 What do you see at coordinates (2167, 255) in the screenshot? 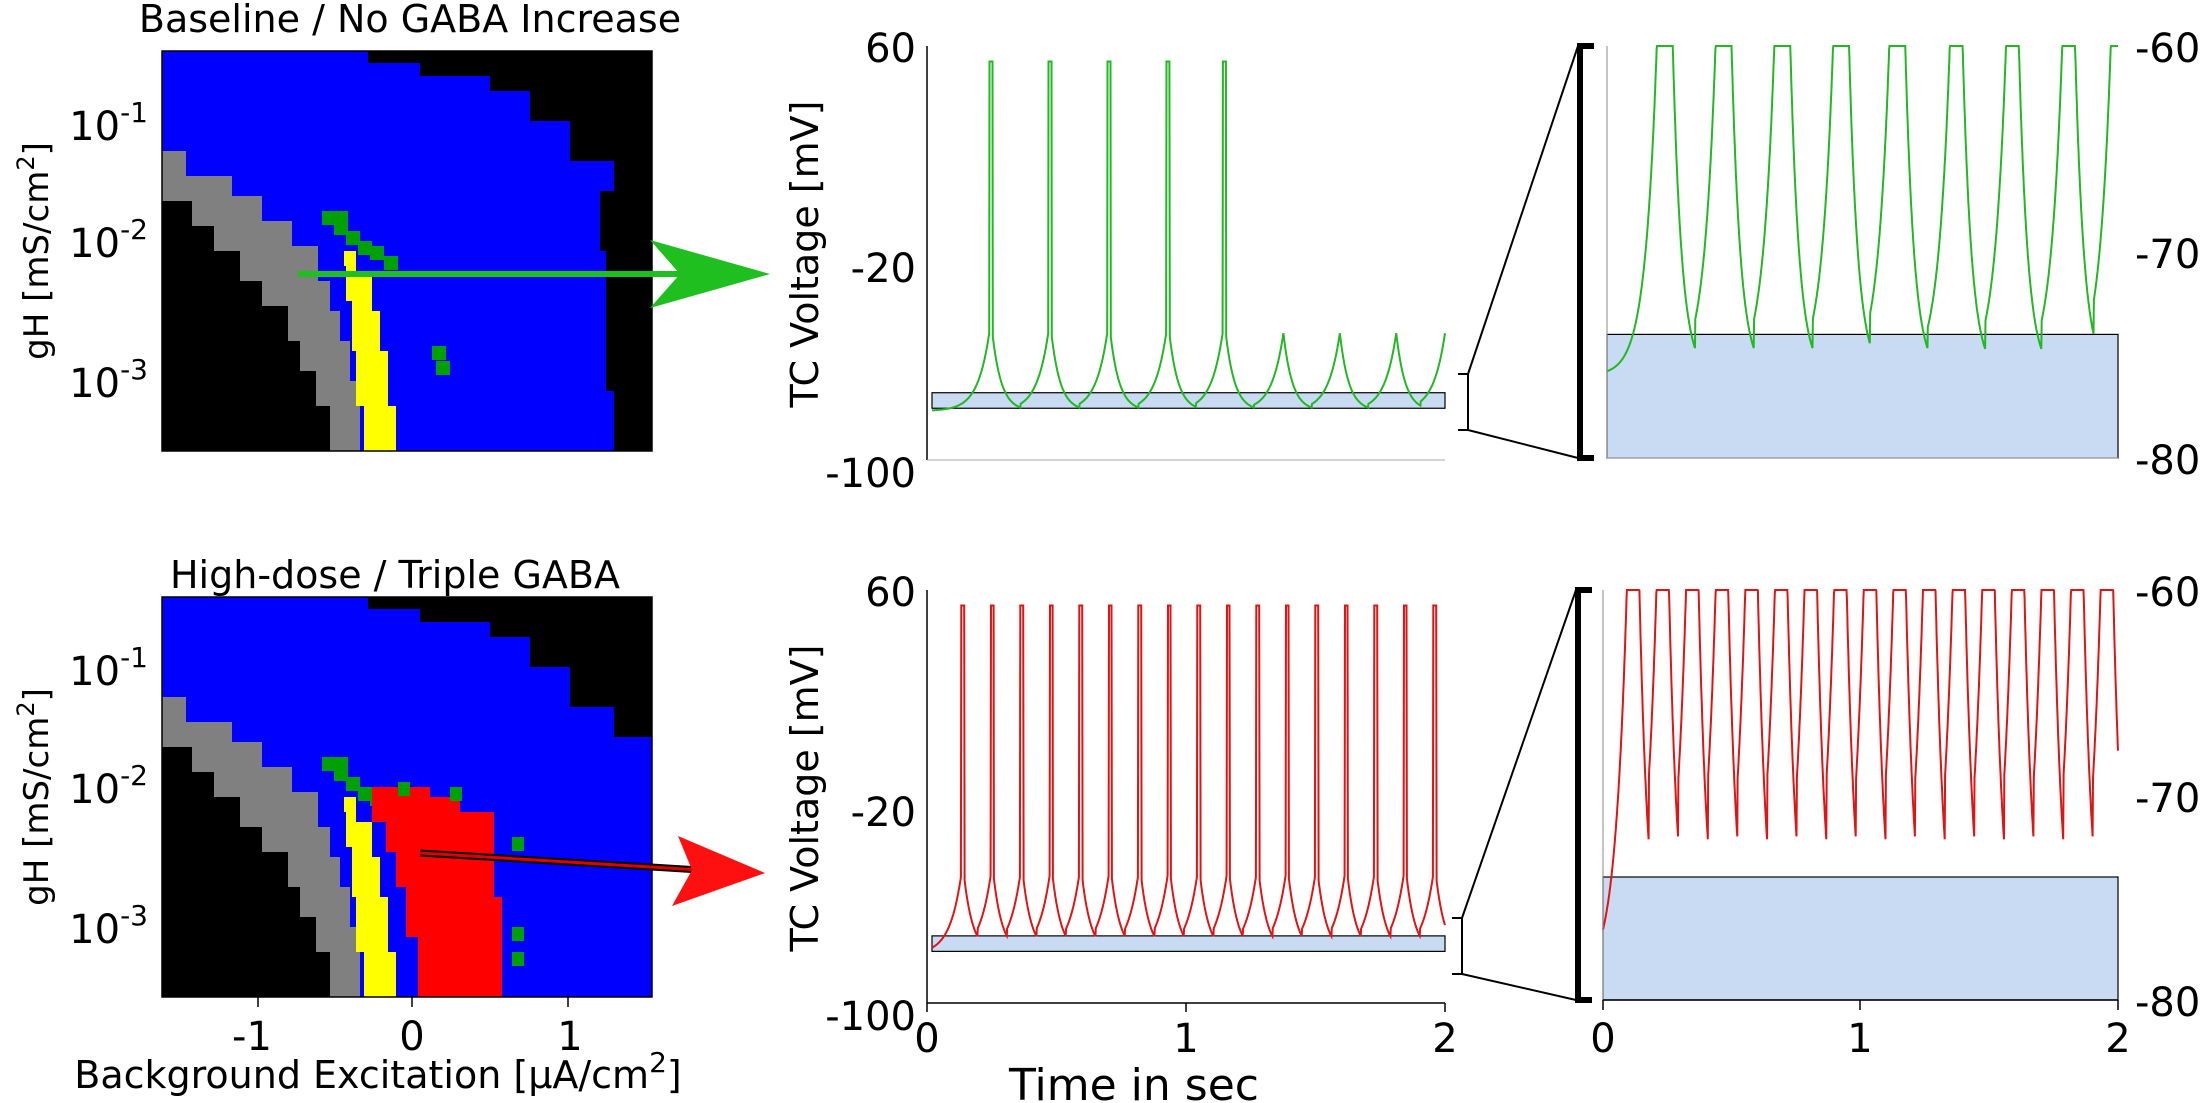
I see `zoom-baseline-ytick-70: -70` at bounding box center [2167, 255].